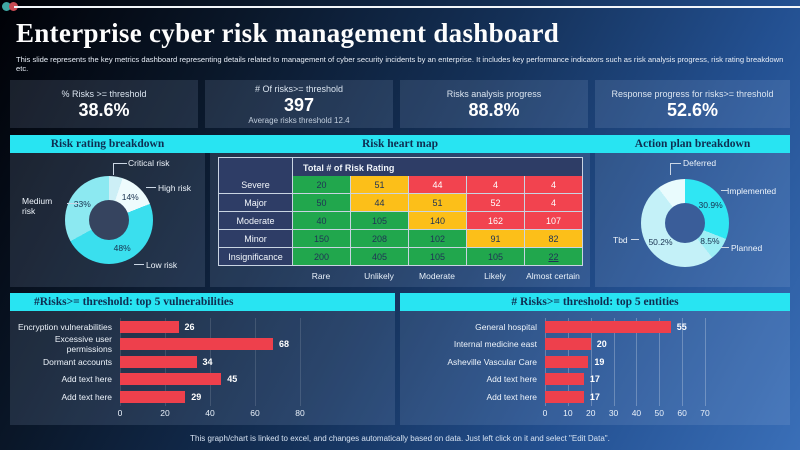  Describe the element at coordinates (595, 302) in the screenshot. I see `panel-title-entities: # Risks>= threshold: top 5 entities` at that location.